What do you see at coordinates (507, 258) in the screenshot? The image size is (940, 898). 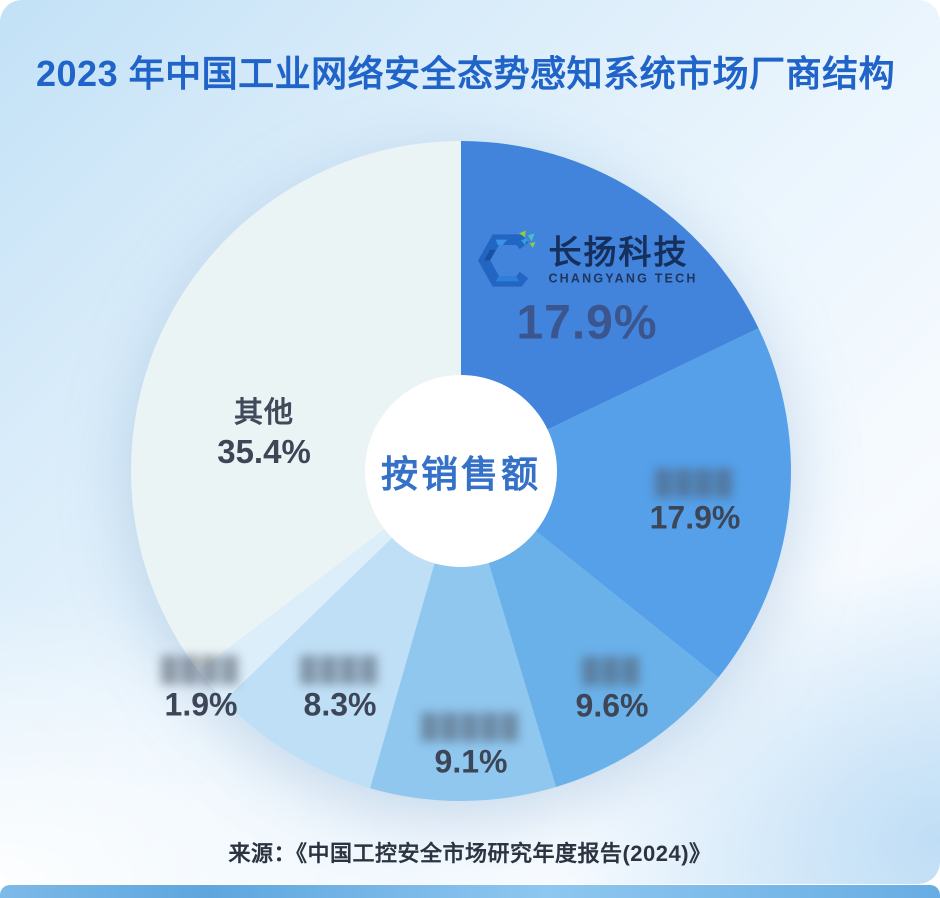 I see `changyang-logo-icon` at bounding box center [507, 258].